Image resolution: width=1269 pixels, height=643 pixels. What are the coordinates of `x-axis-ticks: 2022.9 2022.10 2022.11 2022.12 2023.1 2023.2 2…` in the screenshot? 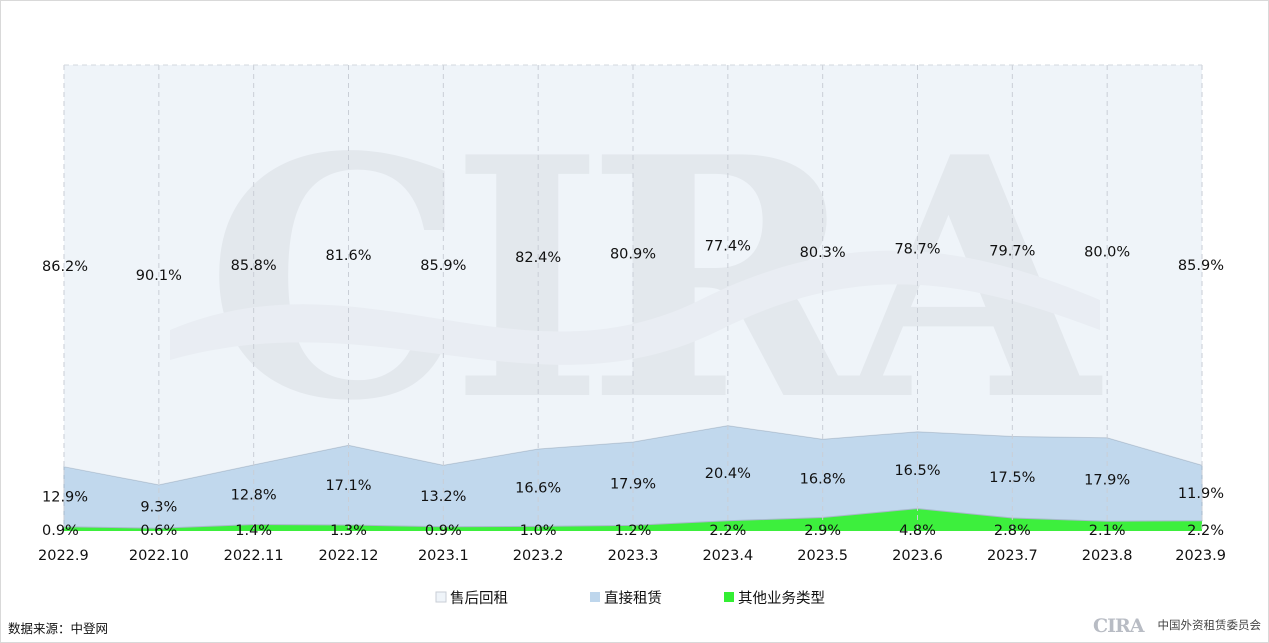 It's located at (632, 556).